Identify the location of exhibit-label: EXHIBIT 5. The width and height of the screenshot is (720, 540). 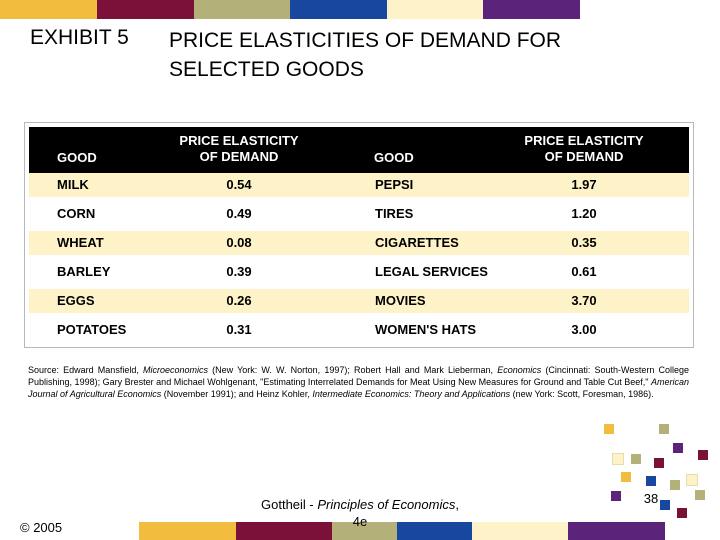
(79, 37).